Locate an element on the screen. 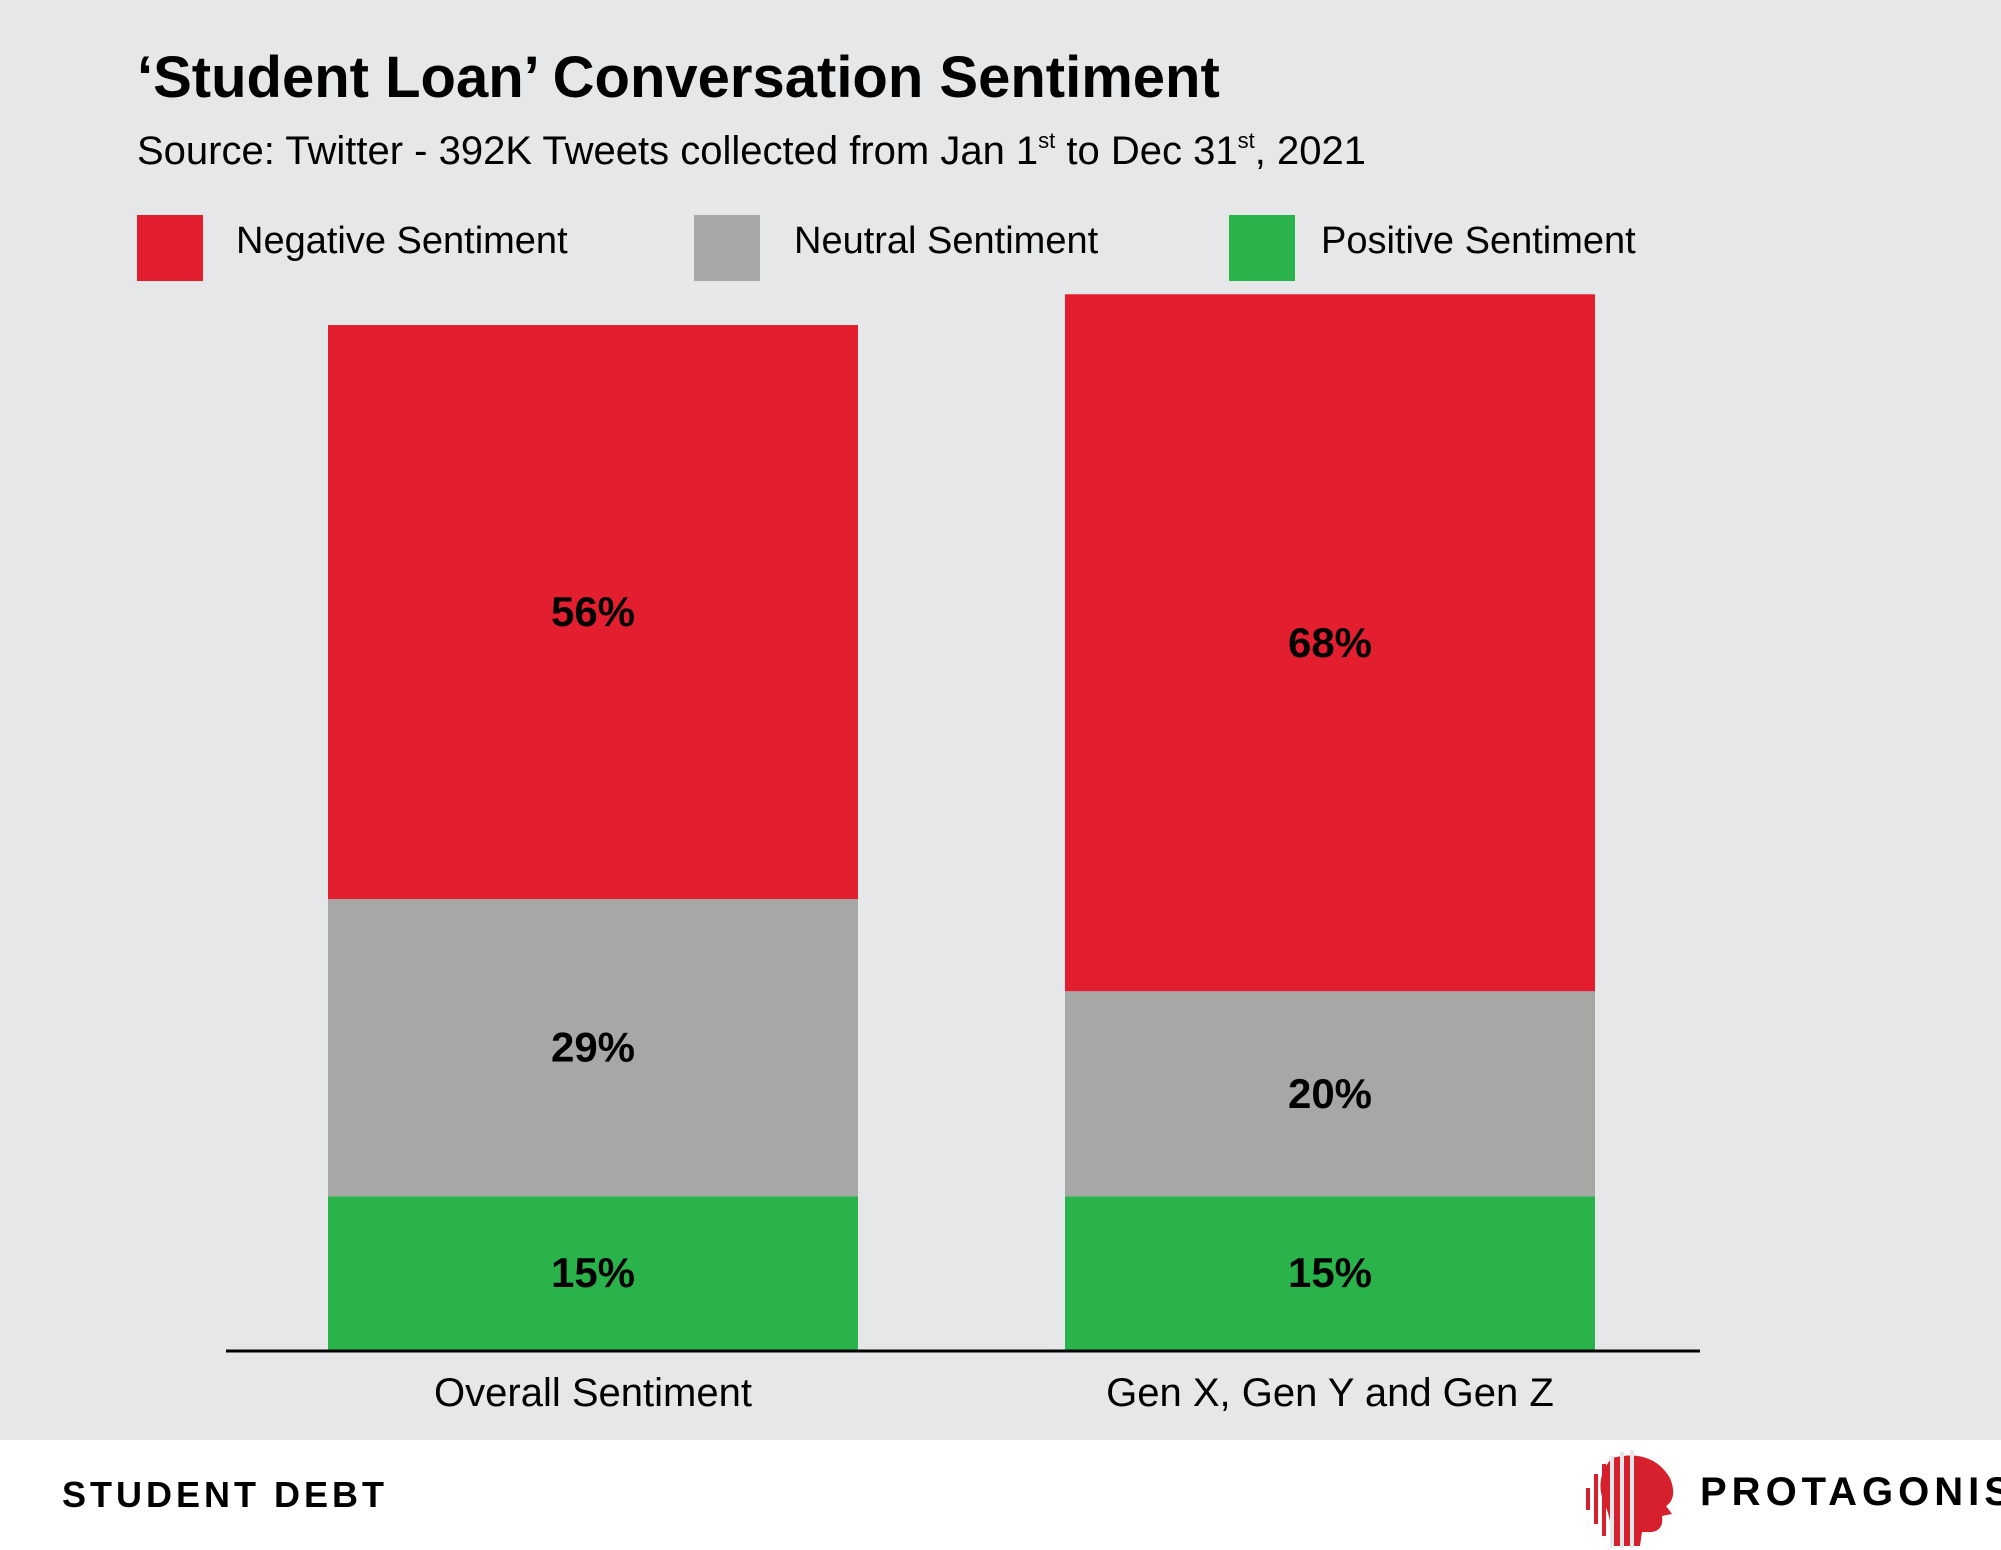 The width and height of the screenshot is (2001, 1550). data-label-positive-sentiment-1: 15% is located at coordinates (593, 1272).